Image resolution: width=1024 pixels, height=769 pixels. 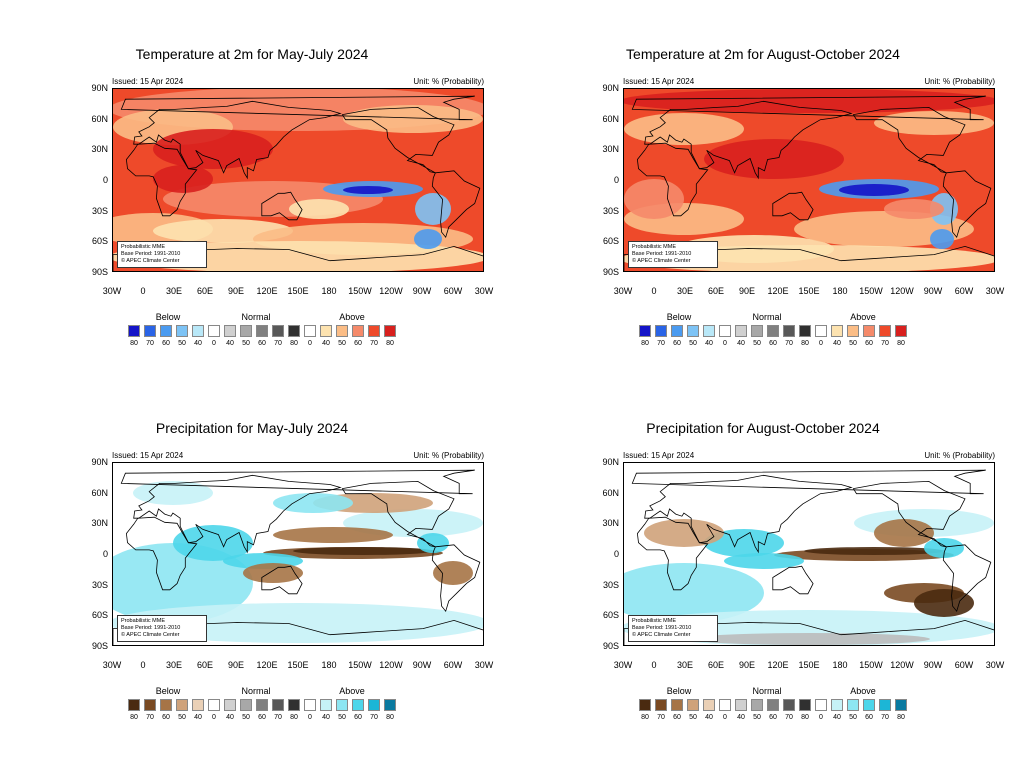 I want to click on lon-tick-label: 0, so click(x=143, y=291).